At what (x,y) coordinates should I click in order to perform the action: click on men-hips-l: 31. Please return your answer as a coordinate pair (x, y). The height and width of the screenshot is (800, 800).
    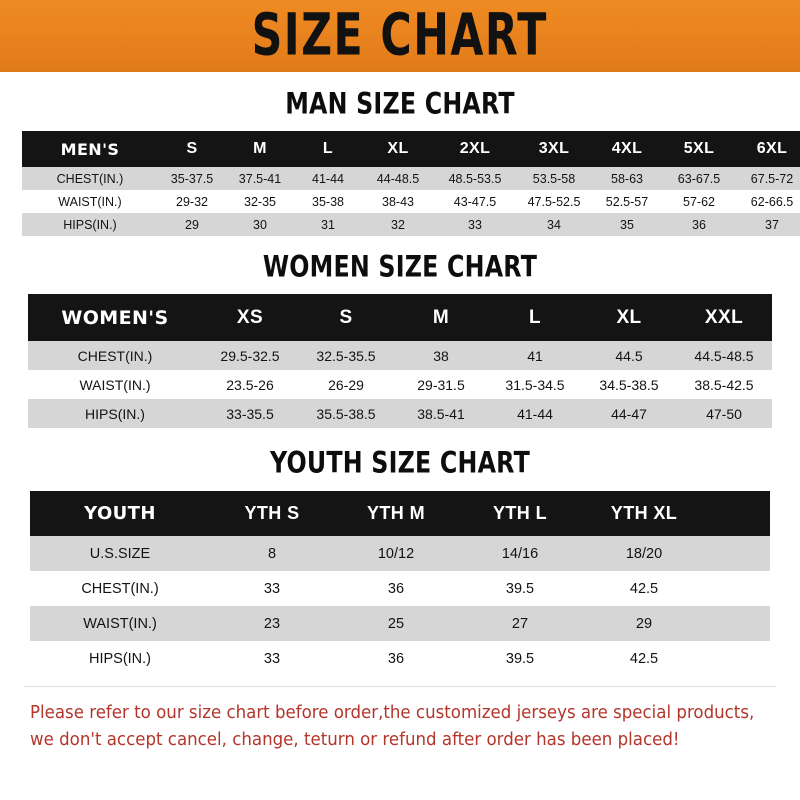
    Looking at the image, I should click on (328, 224).